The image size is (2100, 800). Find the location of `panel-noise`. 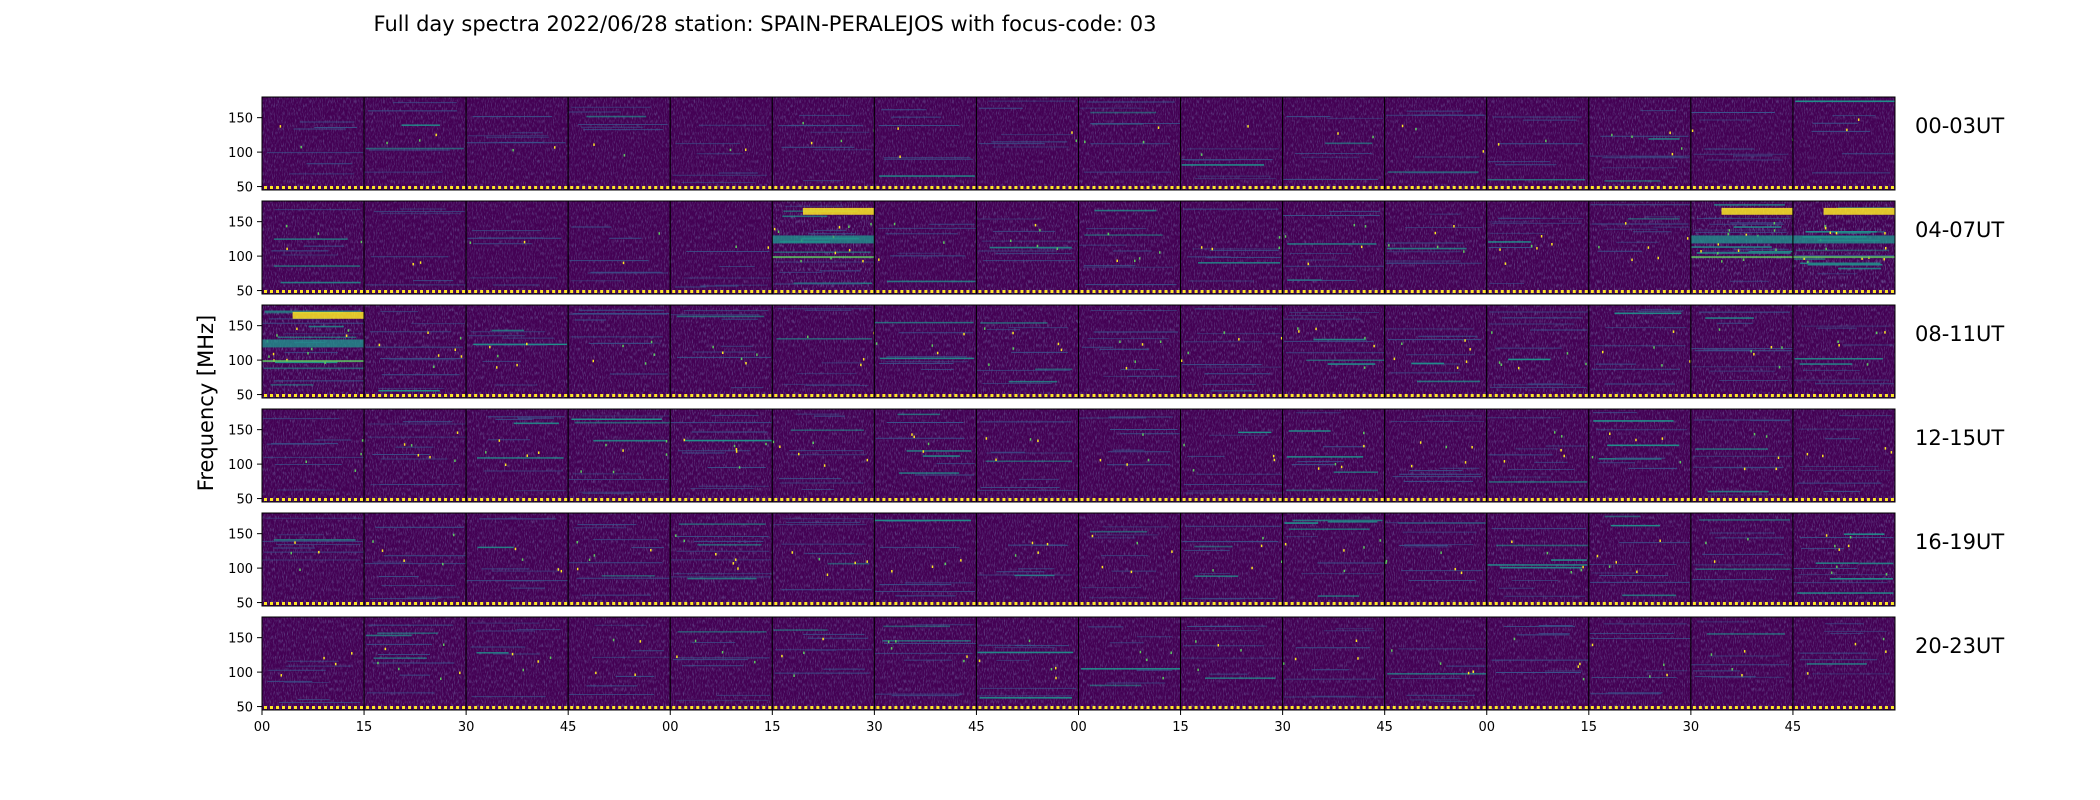

panel-noise is located at coordinates (1129, 455).